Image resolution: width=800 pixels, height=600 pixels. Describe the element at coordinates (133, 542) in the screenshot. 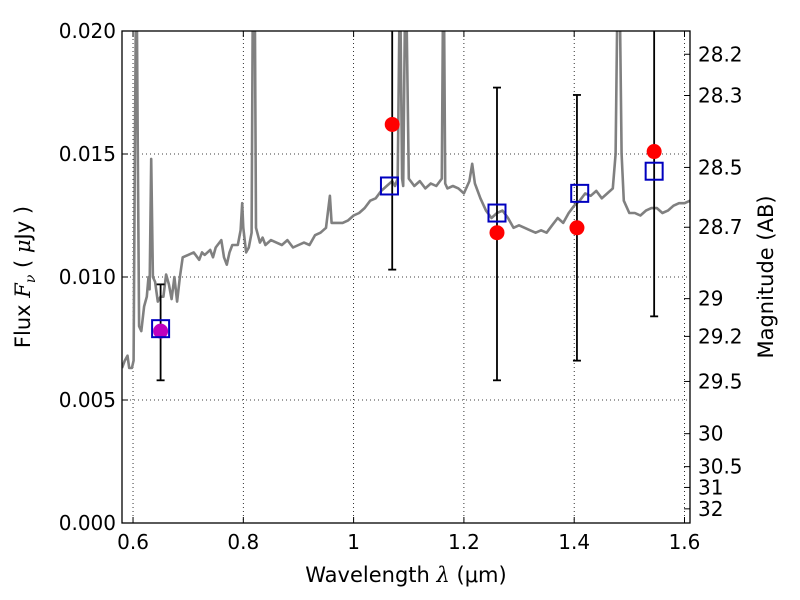

I see `x-tick-label: 0.6` at that location.